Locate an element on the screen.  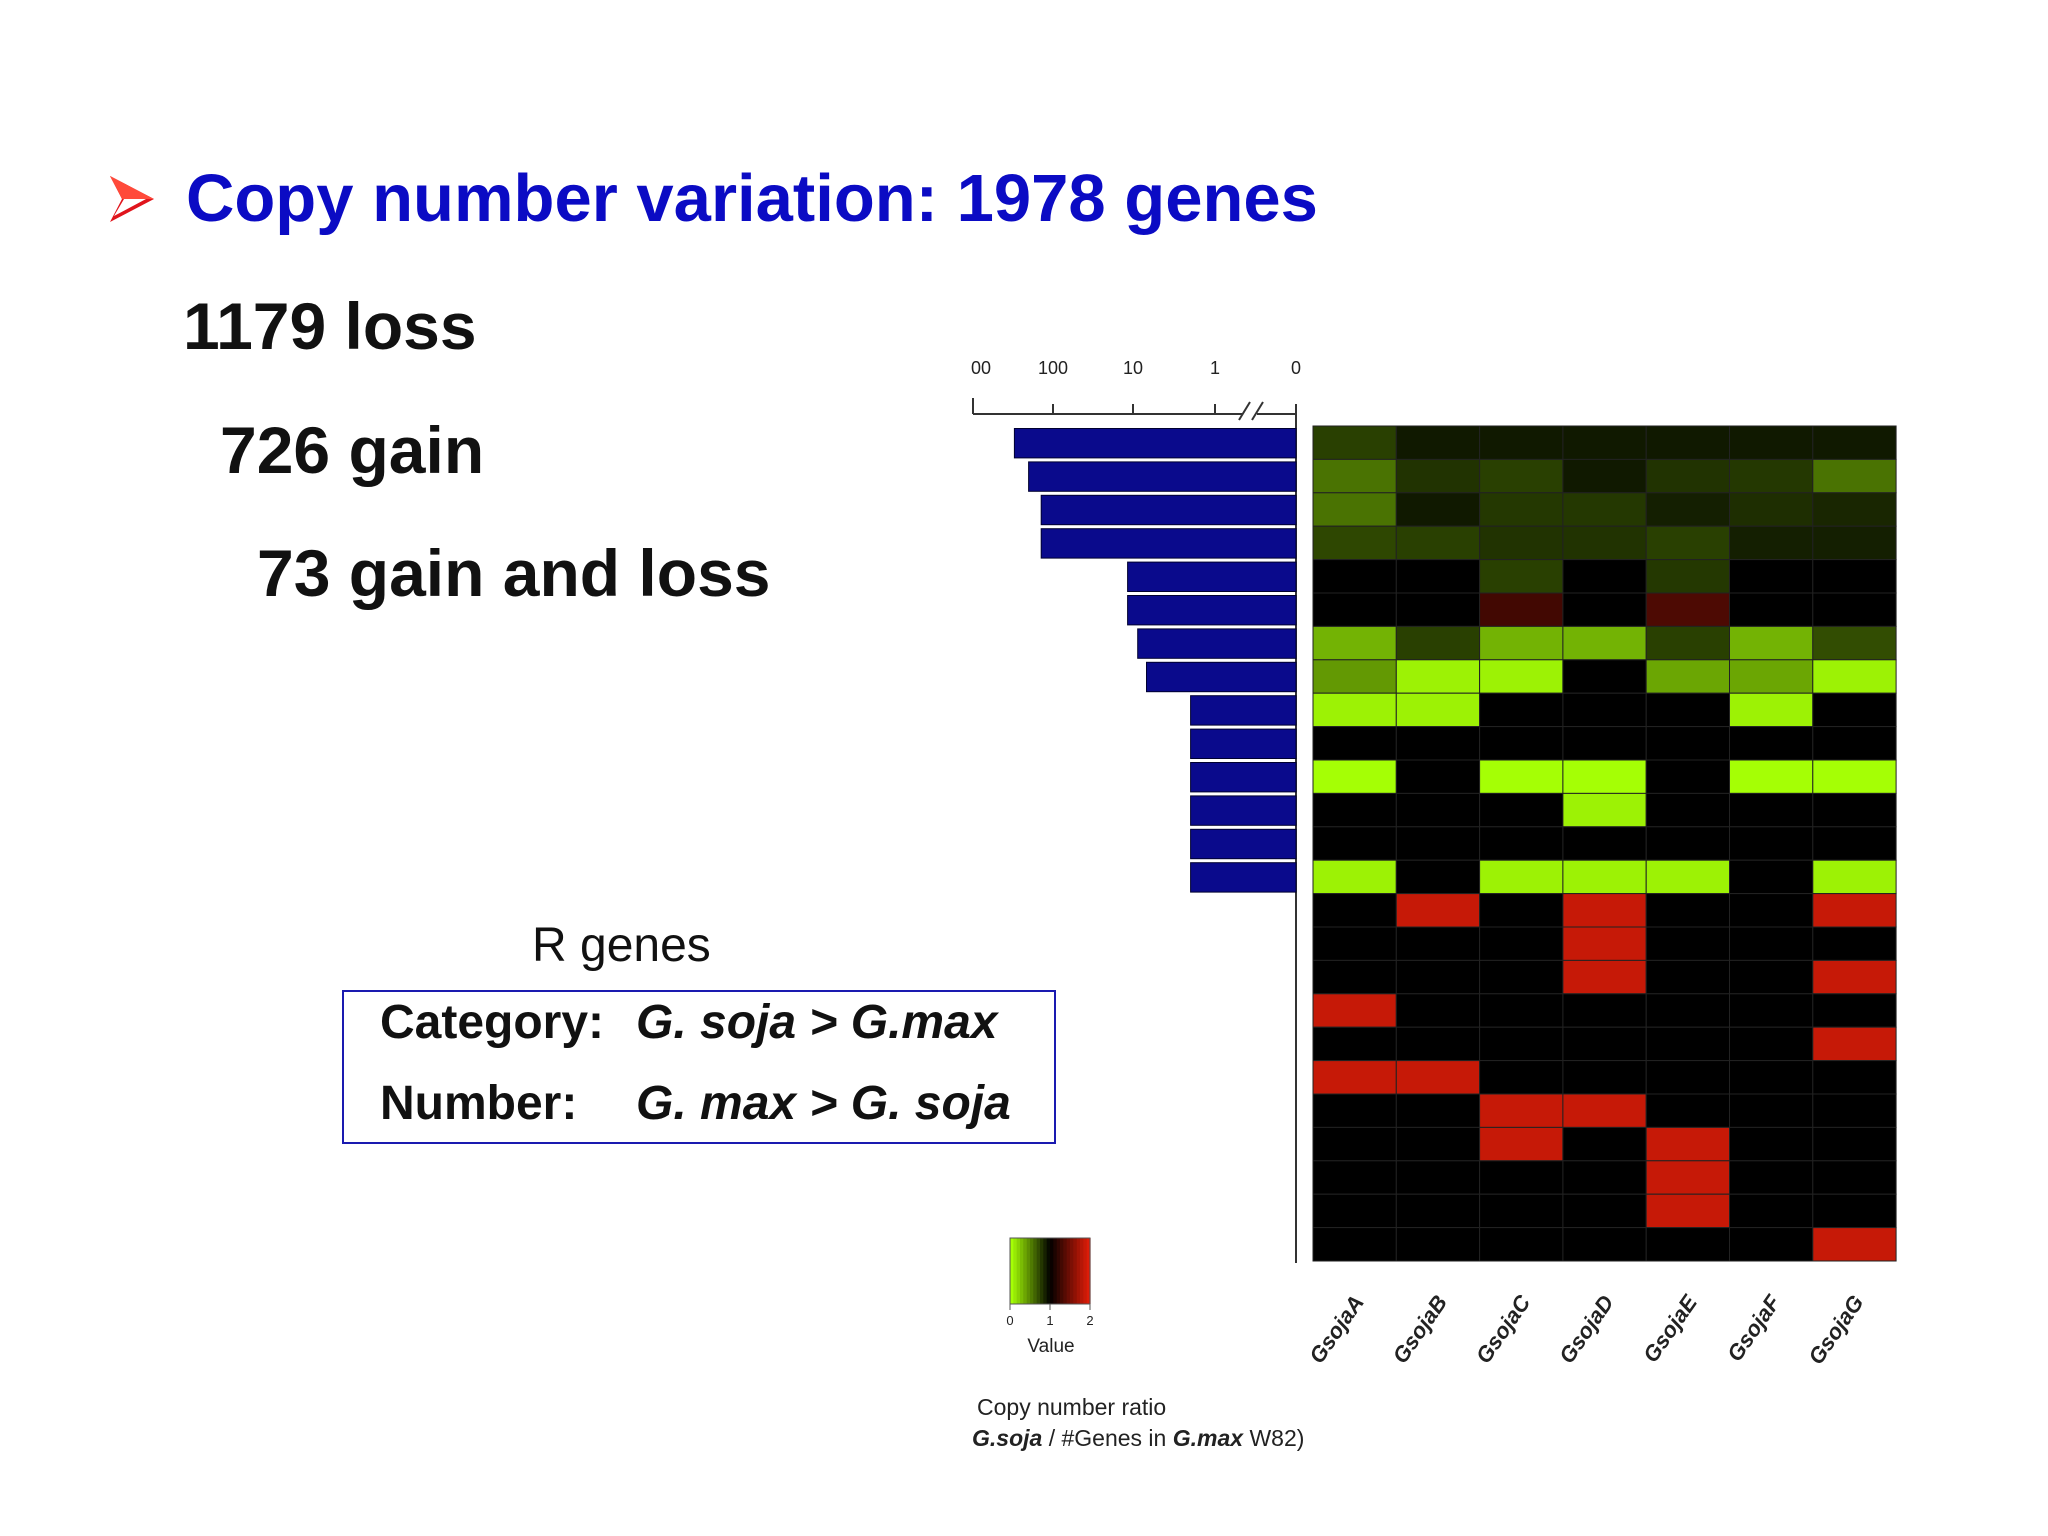
column-label: GsojaF is located at coordinates (1754, 1328).